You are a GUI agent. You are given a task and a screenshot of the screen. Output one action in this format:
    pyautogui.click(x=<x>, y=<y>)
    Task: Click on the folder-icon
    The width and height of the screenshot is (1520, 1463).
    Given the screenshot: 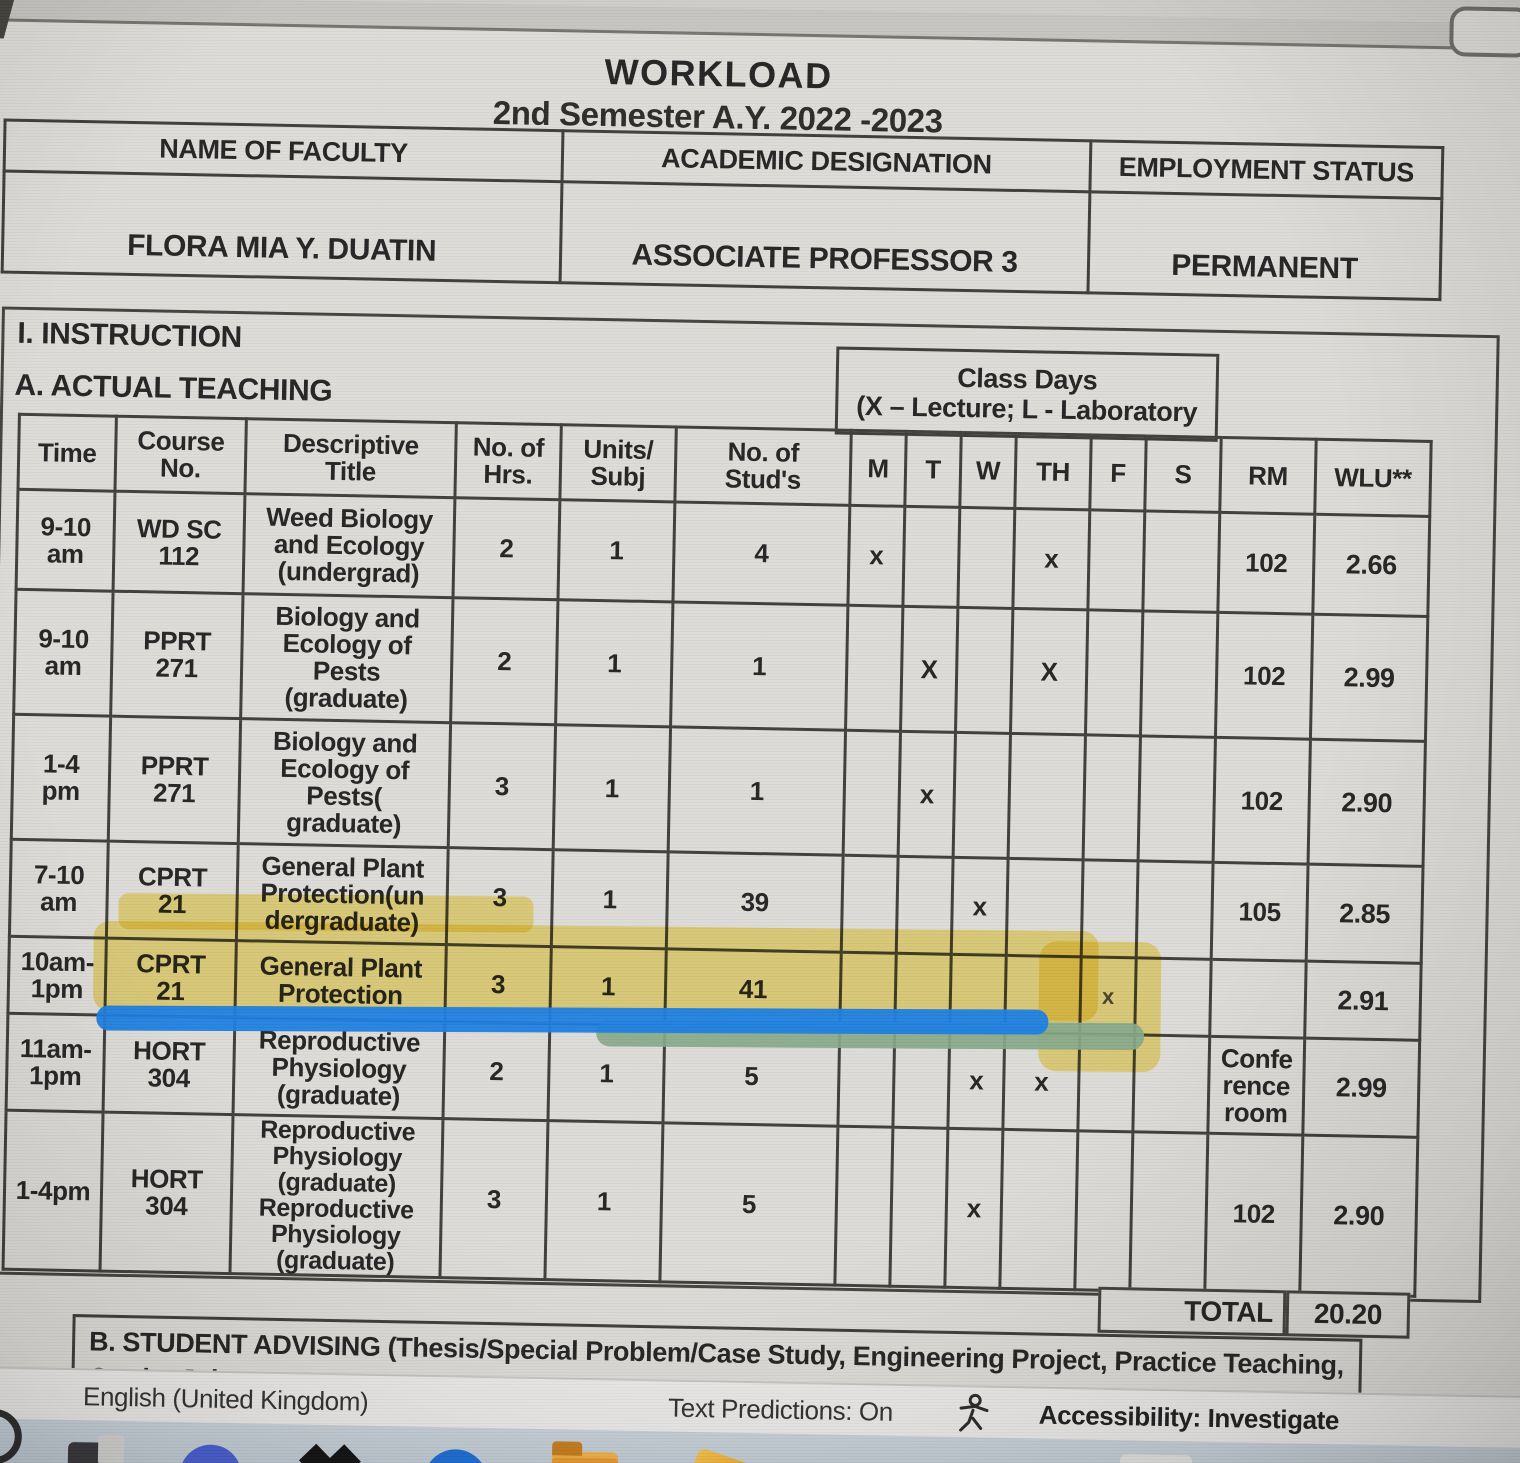 What is the action you would take?
    pyautogui.click(x=585, y=1457)
    